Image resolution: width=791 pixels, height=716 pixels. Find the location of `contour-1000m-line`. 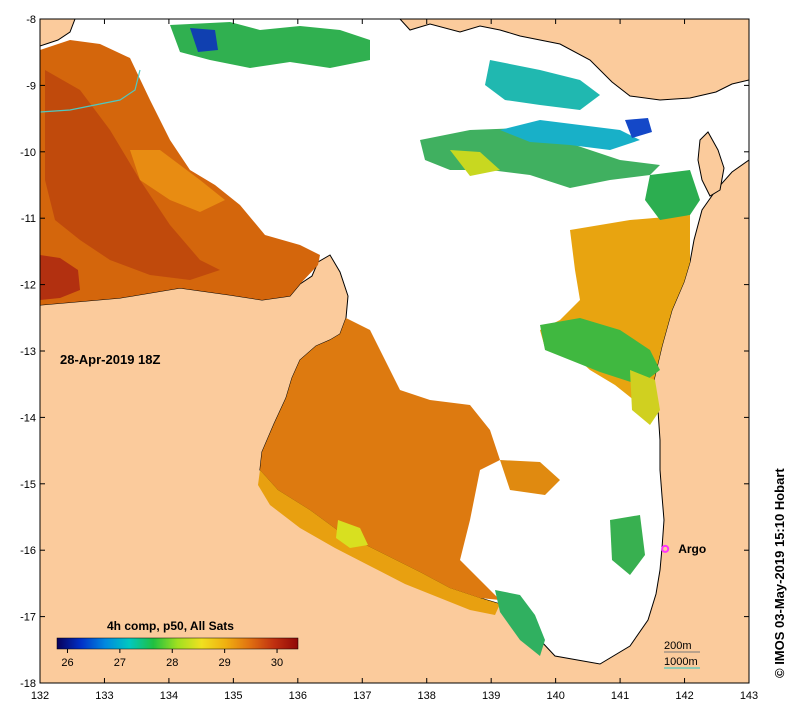

contour-1000m-line is located at coordinates (90, 91).